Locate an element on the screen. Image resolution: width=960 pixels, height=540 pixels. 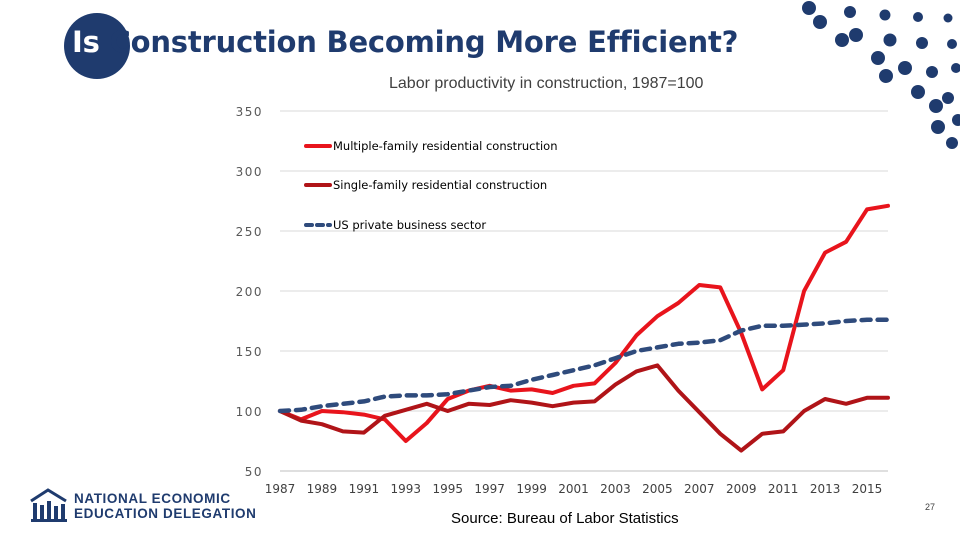
source-note: Source: Bureau of Labor Statistics is located at coordinates (565, 518).